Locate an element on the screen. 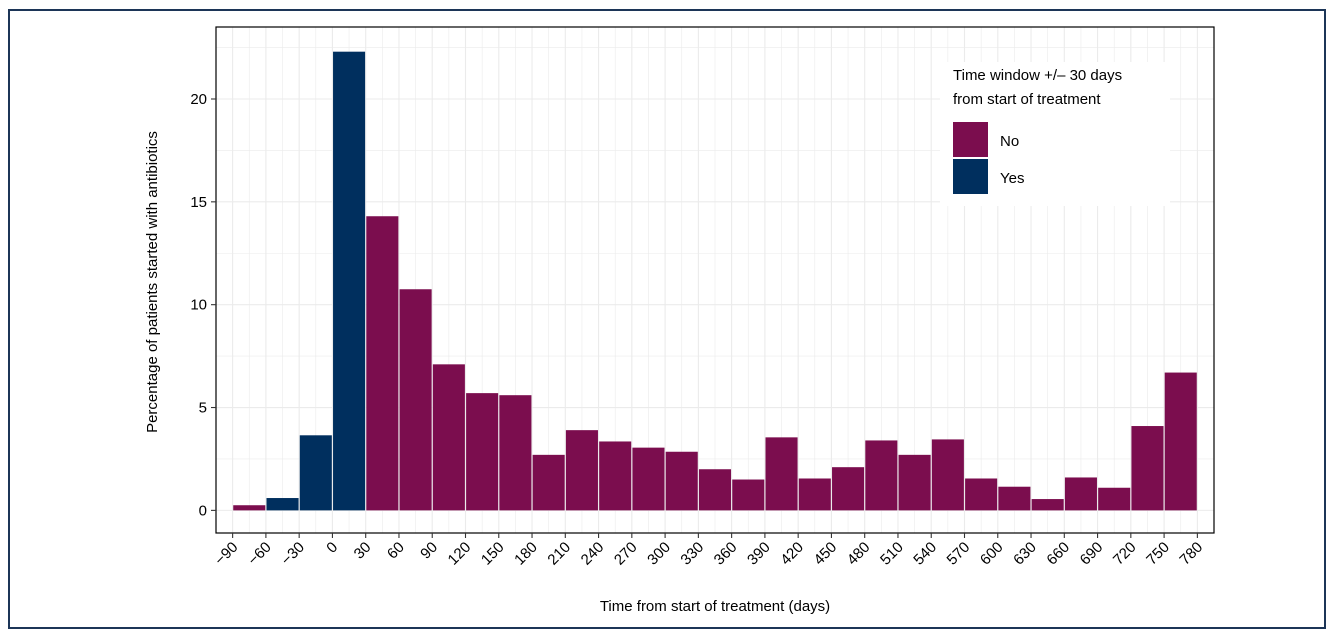 This screenshot has width=1334, height=629. x-tick-label: 600 is located at coordinates (992, 554).